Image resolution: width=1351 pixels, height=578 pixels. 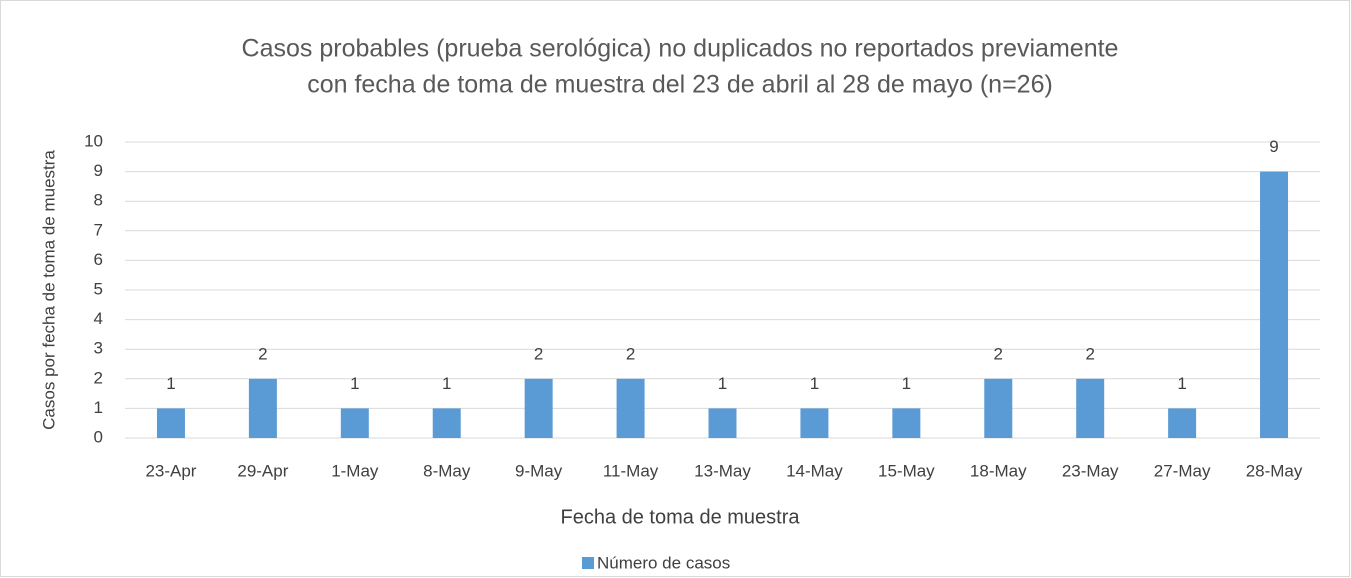 I want to click on legend-swatch, so click(x=588, y=563).